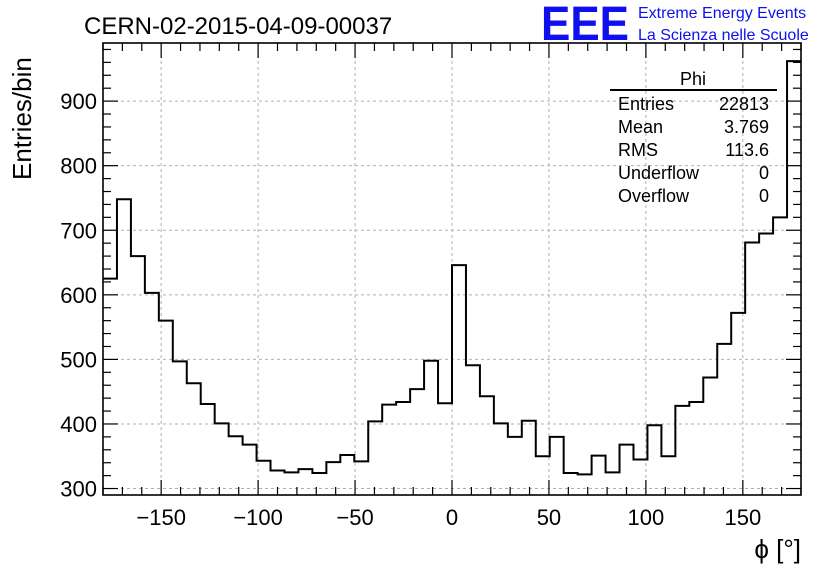 Image resolution: width=836 pixels, height=572 pixels. I want to click on stats-value-underflow: 0, so click(764, 173).